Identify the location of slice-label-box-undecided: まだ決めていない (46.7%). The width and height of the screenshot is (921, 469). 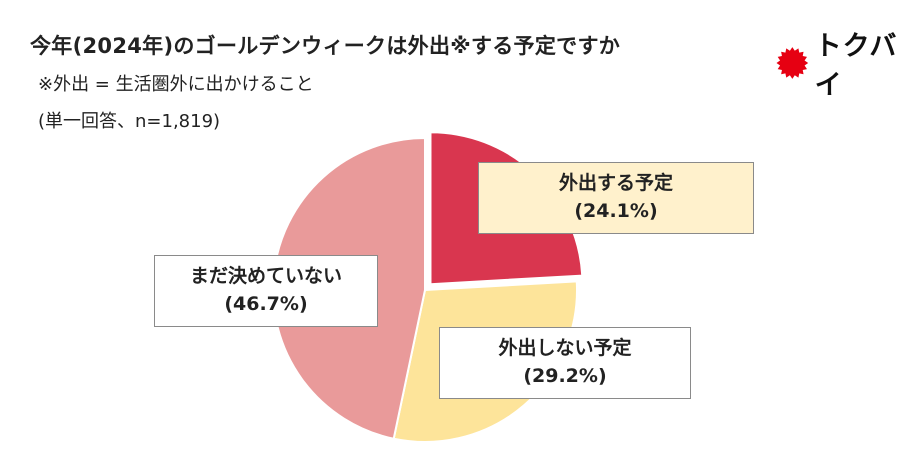
(266, 291).